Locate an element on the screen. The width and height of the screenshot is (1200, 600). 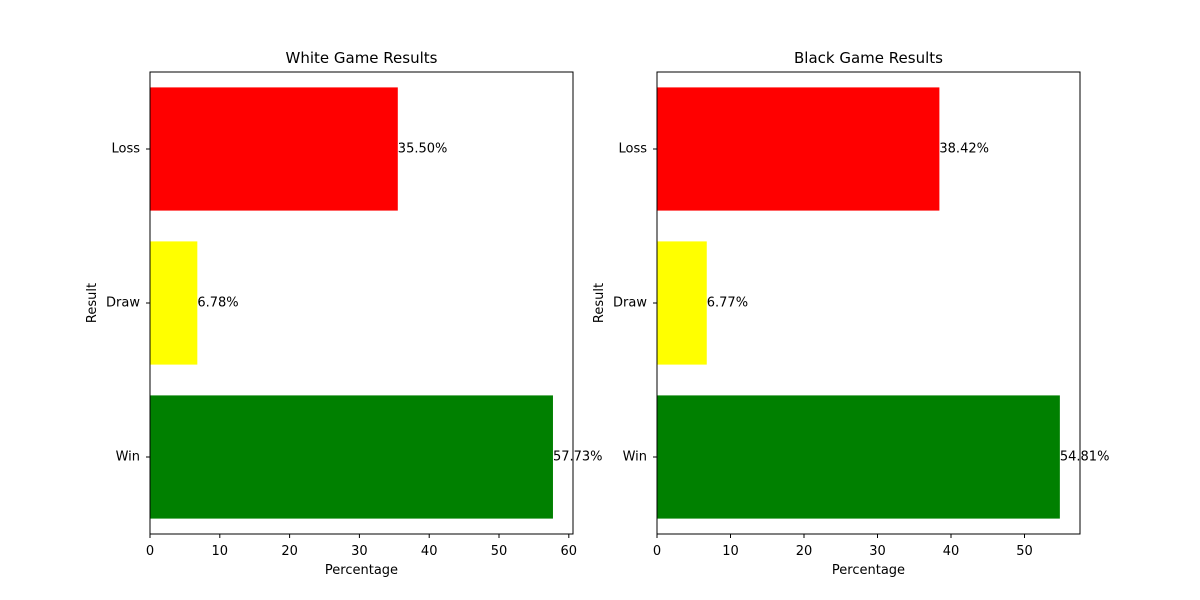
chart-title: White Game Results is located at coordinates (362, 58).